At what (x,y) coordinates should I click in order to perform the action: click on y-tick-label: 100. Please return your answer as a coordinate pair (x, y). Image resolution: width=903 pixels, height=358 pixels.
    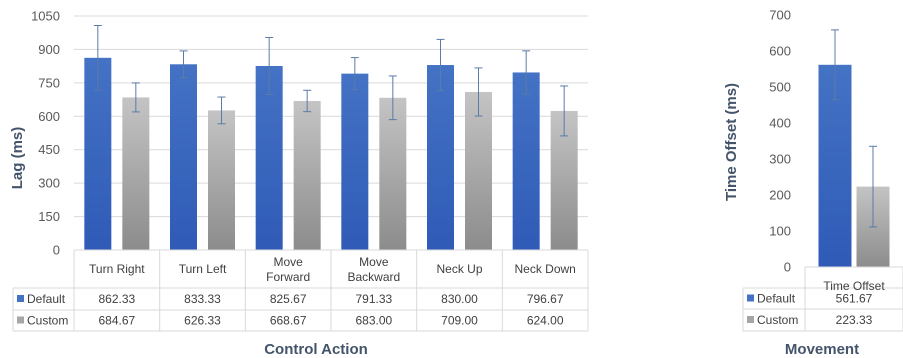
    Looking at the image, I should click on (780, 231).